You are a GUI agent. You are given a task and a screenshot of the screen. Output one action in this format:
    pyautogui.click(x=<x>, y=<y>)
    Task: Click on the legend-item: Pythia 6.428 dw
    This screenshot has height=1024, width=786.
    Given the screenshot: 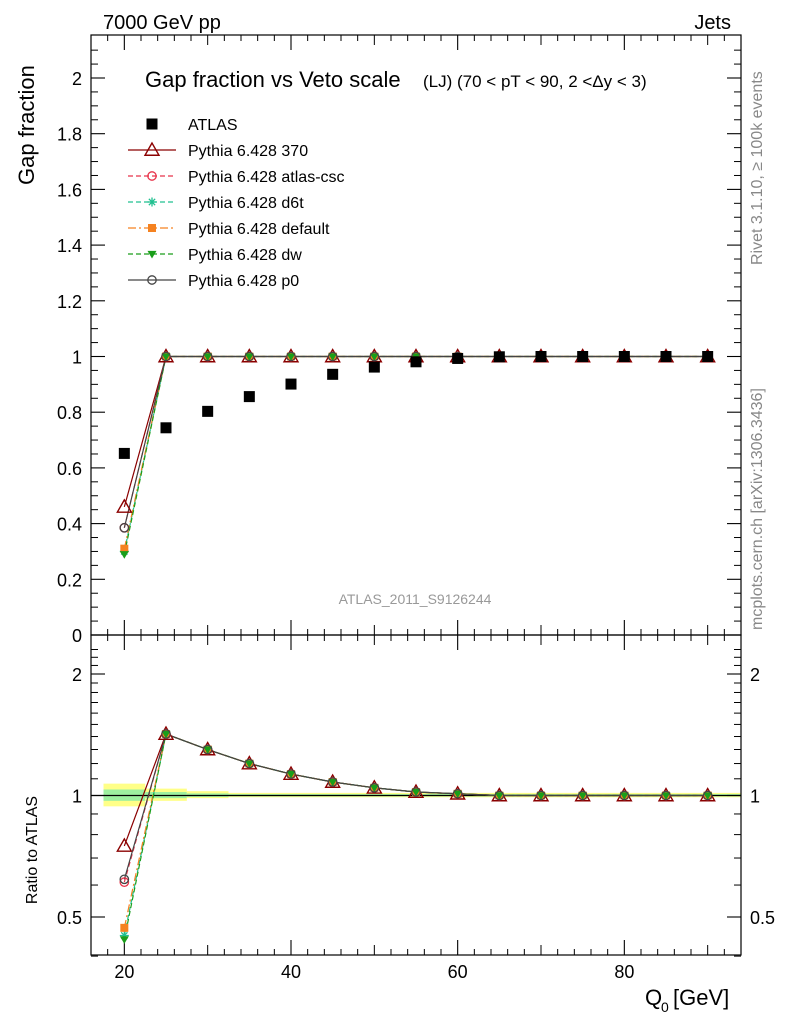 What is the action you would take?
    pyautogui.click(x=215, y=255)
    